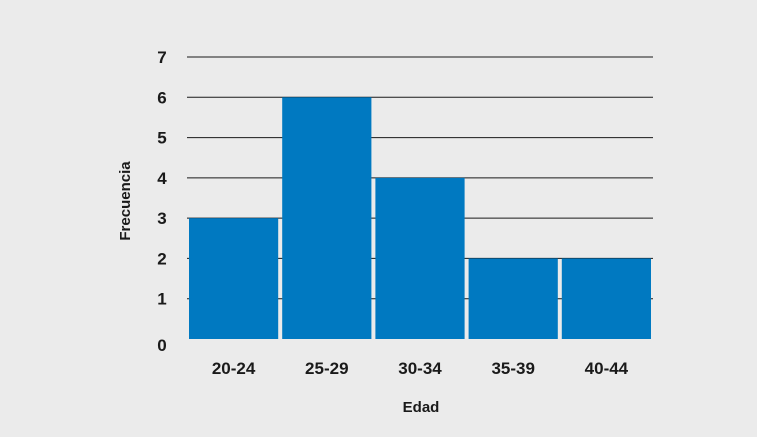  I want to click on y-tick-label: 7, so click(161, 57).